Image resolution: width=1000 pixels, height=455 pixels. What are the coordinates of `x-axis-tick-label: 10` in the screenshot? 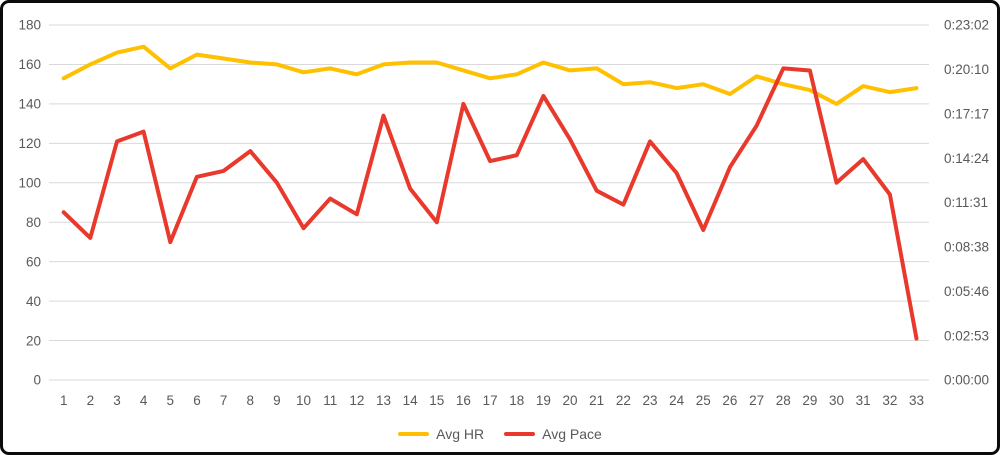 It's located at (303, 400).